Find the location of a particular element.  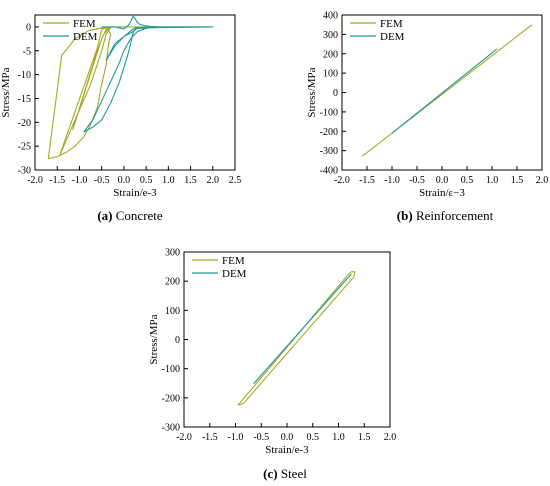

concrete-x-axis-label: Strain/e-3 is located at coordinates (135, 193).